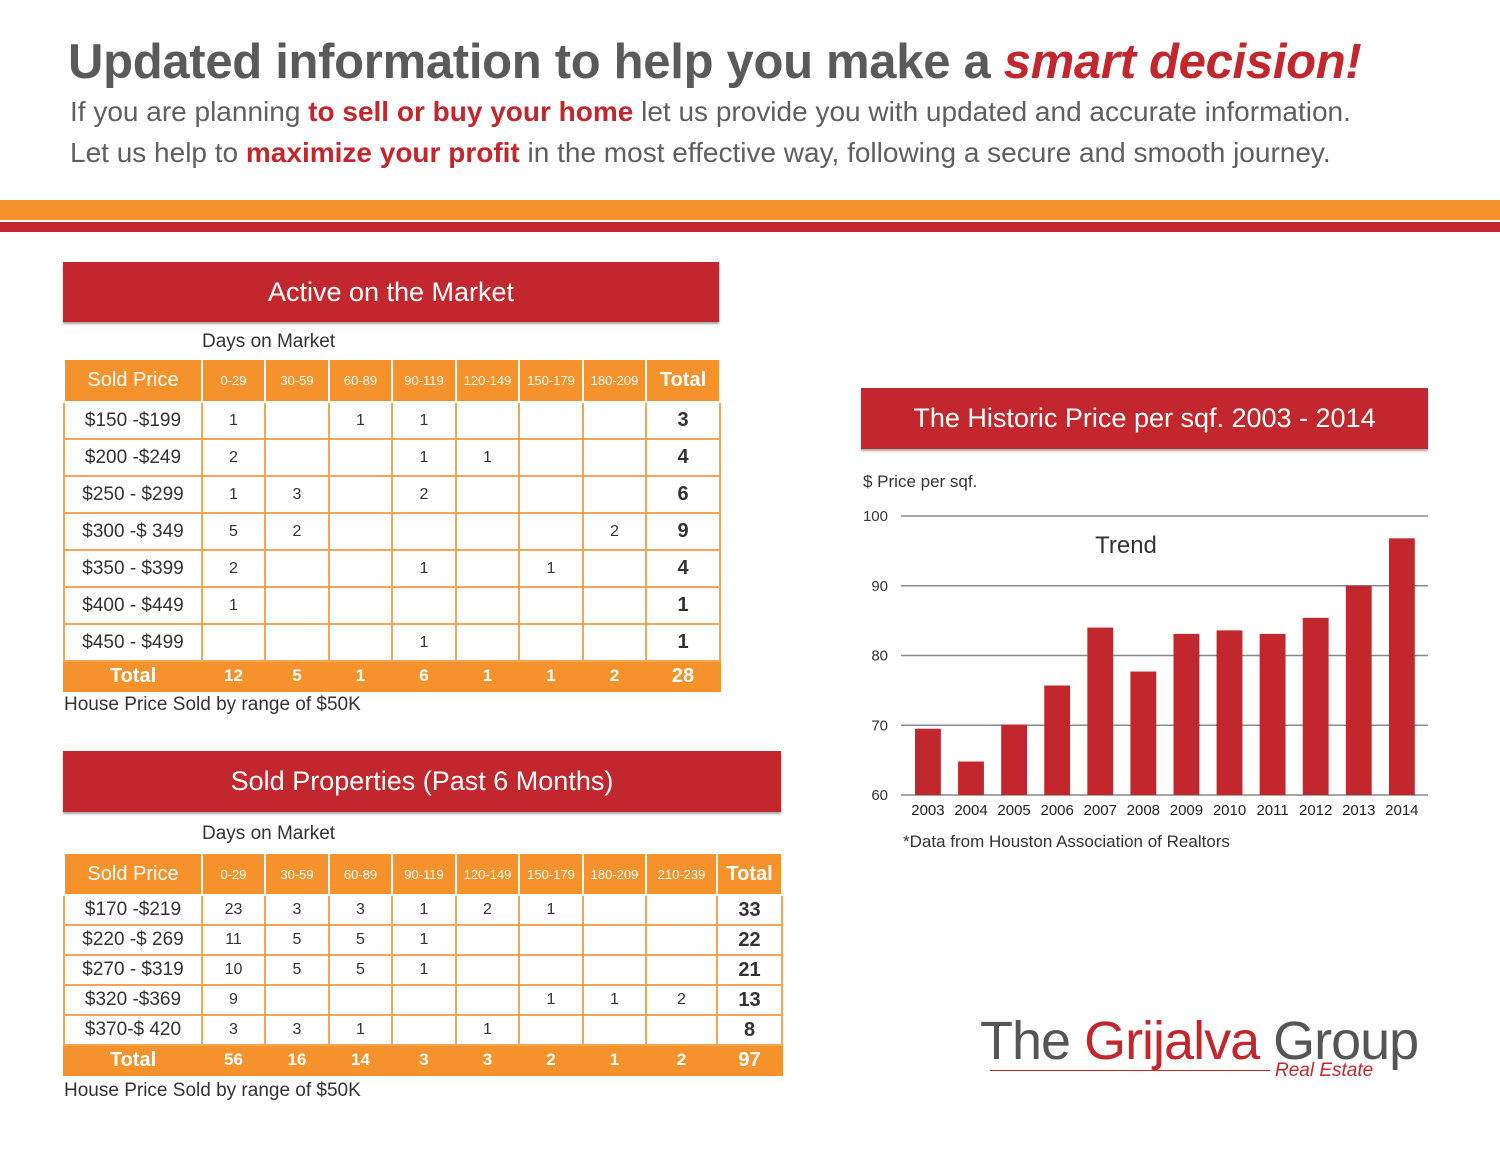 This screenshot has height=1161, width=1500. I want to click on intro-line-1-highlight: to sell or buy your home, so click(471, 111).